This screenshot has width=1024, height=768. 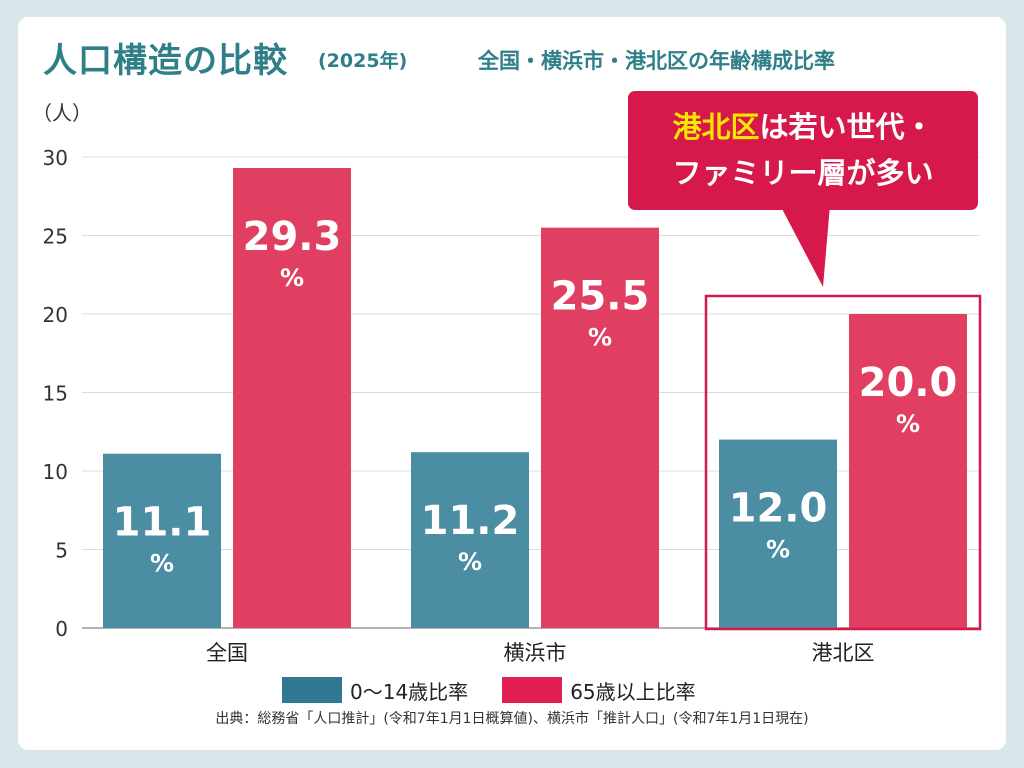 I want to click on callout-line-2: ファミリー層が多い, so click(x=803, y=173).